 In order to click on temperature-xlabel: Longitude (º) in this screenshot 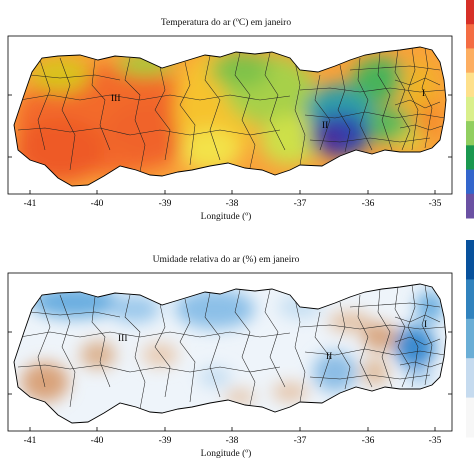, I will do `click(226, 217)`.